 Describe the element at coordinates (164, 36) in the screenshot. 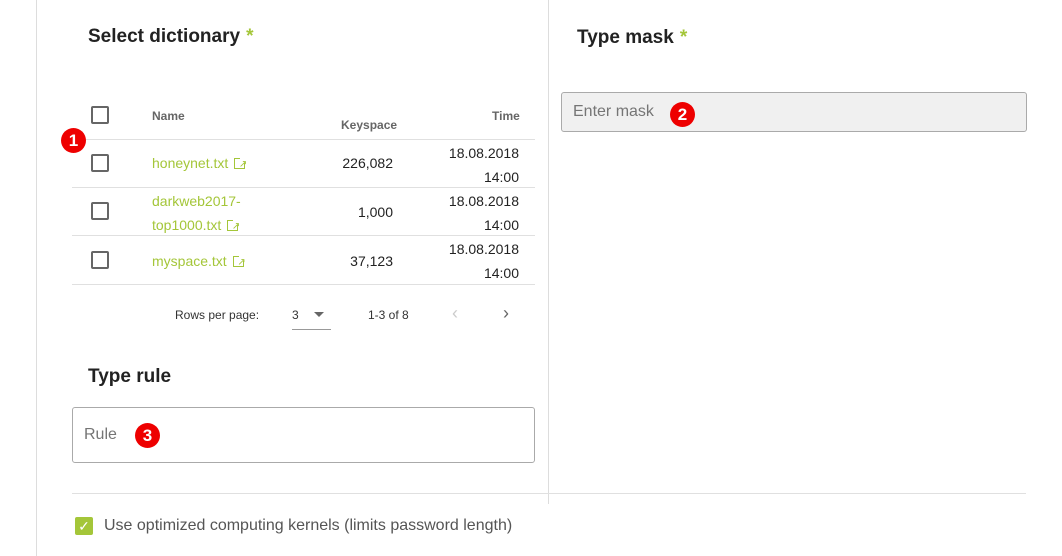

I see `title-text: Select dictionary` at that location.